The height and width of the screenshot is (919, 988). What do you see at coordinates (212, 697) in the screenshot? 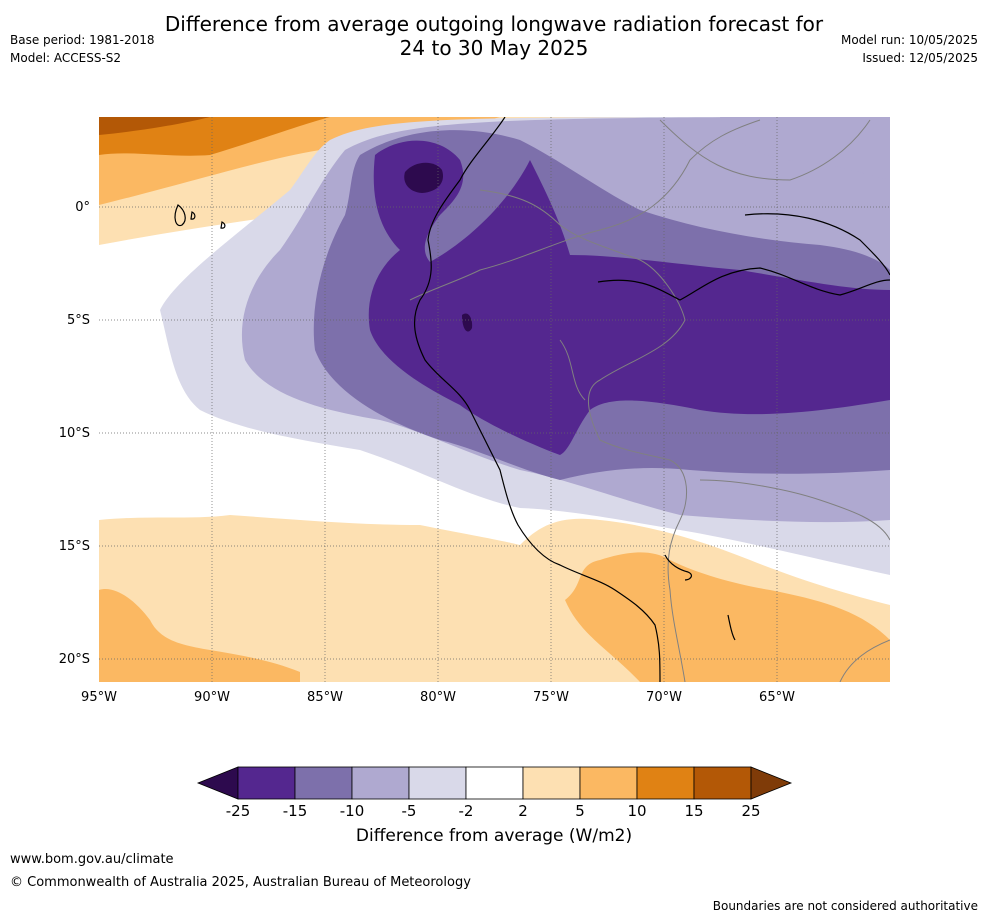
I see `lon-label: 90°W` at bounding box center [212, 697].